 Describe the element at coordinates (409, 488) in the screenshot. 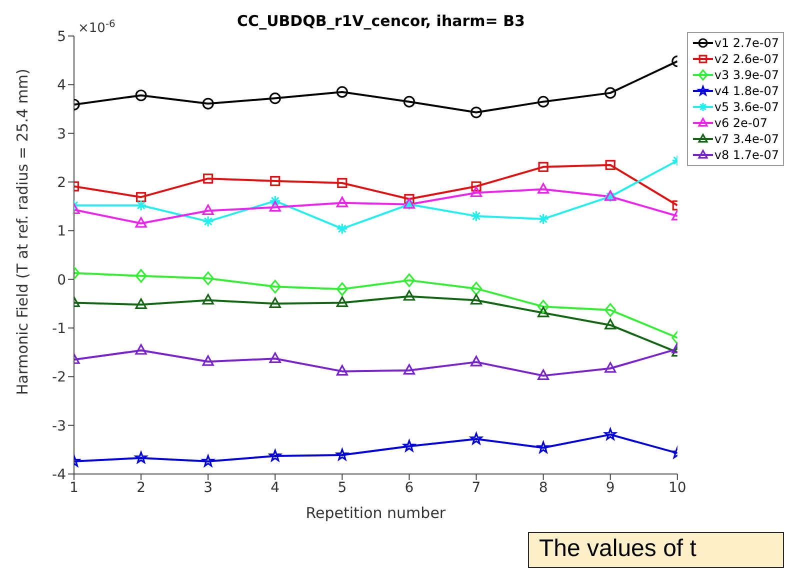

I see `x-tick-label: 6` at that location.